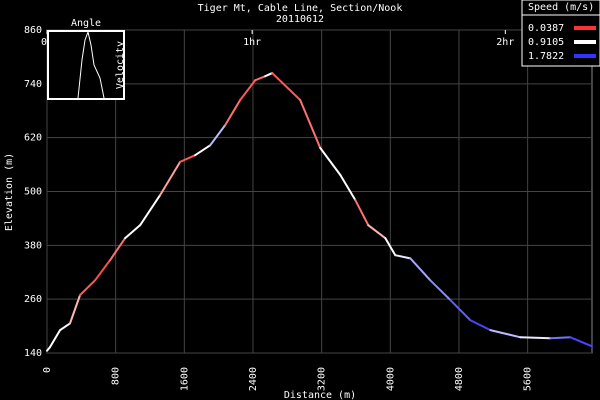 The width and height of the screenshot is (600, 400). Describe the element at coordinates (33, 299) in the screenshot. I see `y-tick-label: 260` at that location.